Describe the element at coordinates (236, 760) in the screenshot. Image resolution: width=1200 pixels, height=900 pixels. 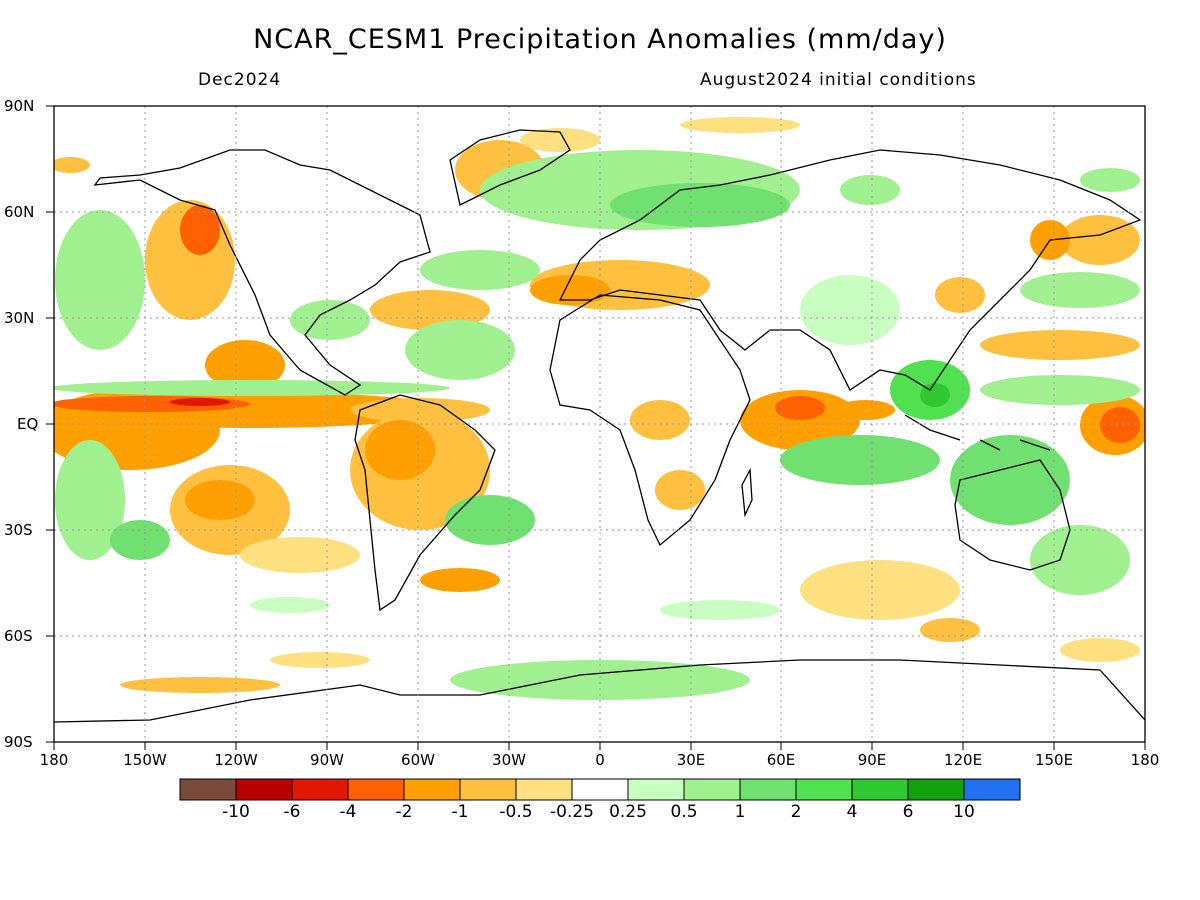
I see `lon-label-120w: 120W` at that location.